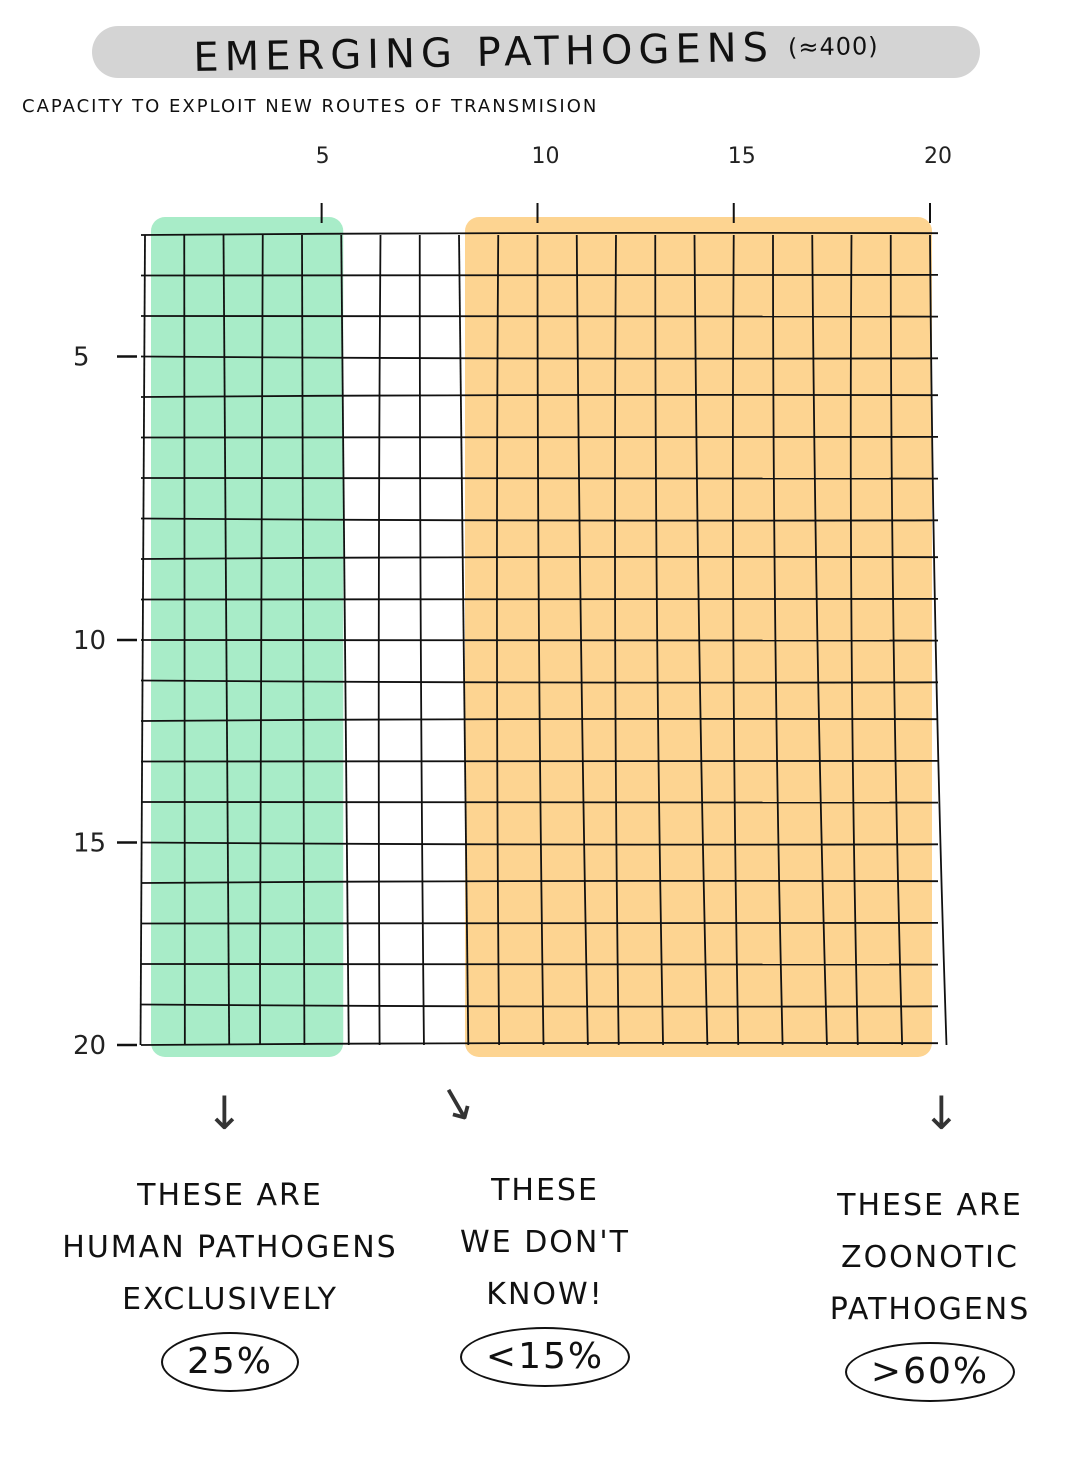 The width and height of the screenshot is (1089, 1471). Describe the element at coordinates (229, 1362) in the screenshot. I see `share-badge: 25%` at that location.